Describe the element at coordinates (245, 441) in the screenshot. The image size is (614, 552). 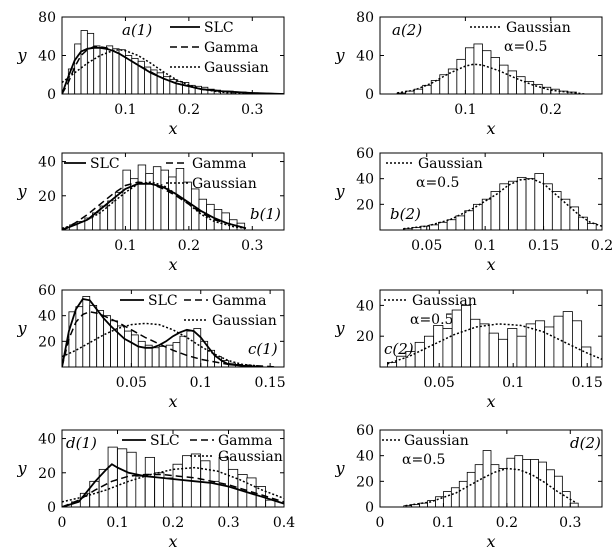
I see `legend-entry: Gamma` at that location.